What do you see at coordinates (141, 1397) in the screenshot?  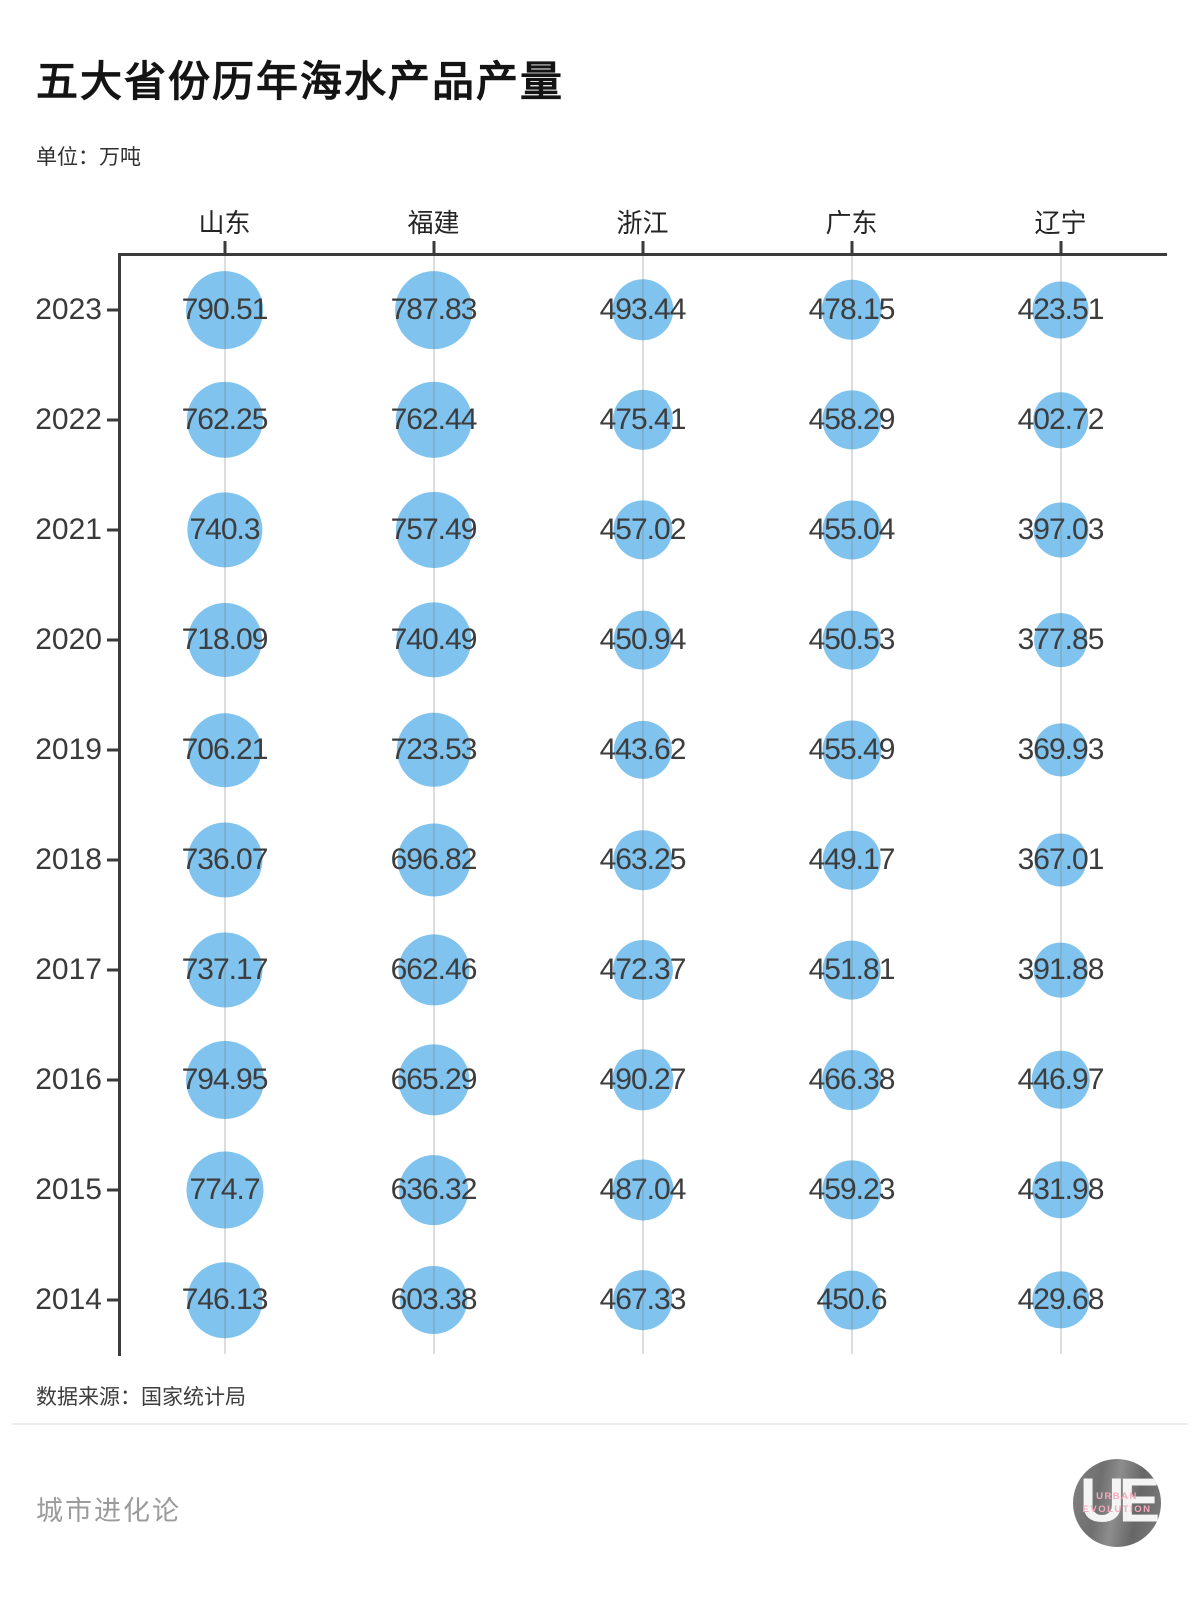 I see `data-source-label: 数据来源：国家统计局` at bounding box center [141, 1397].